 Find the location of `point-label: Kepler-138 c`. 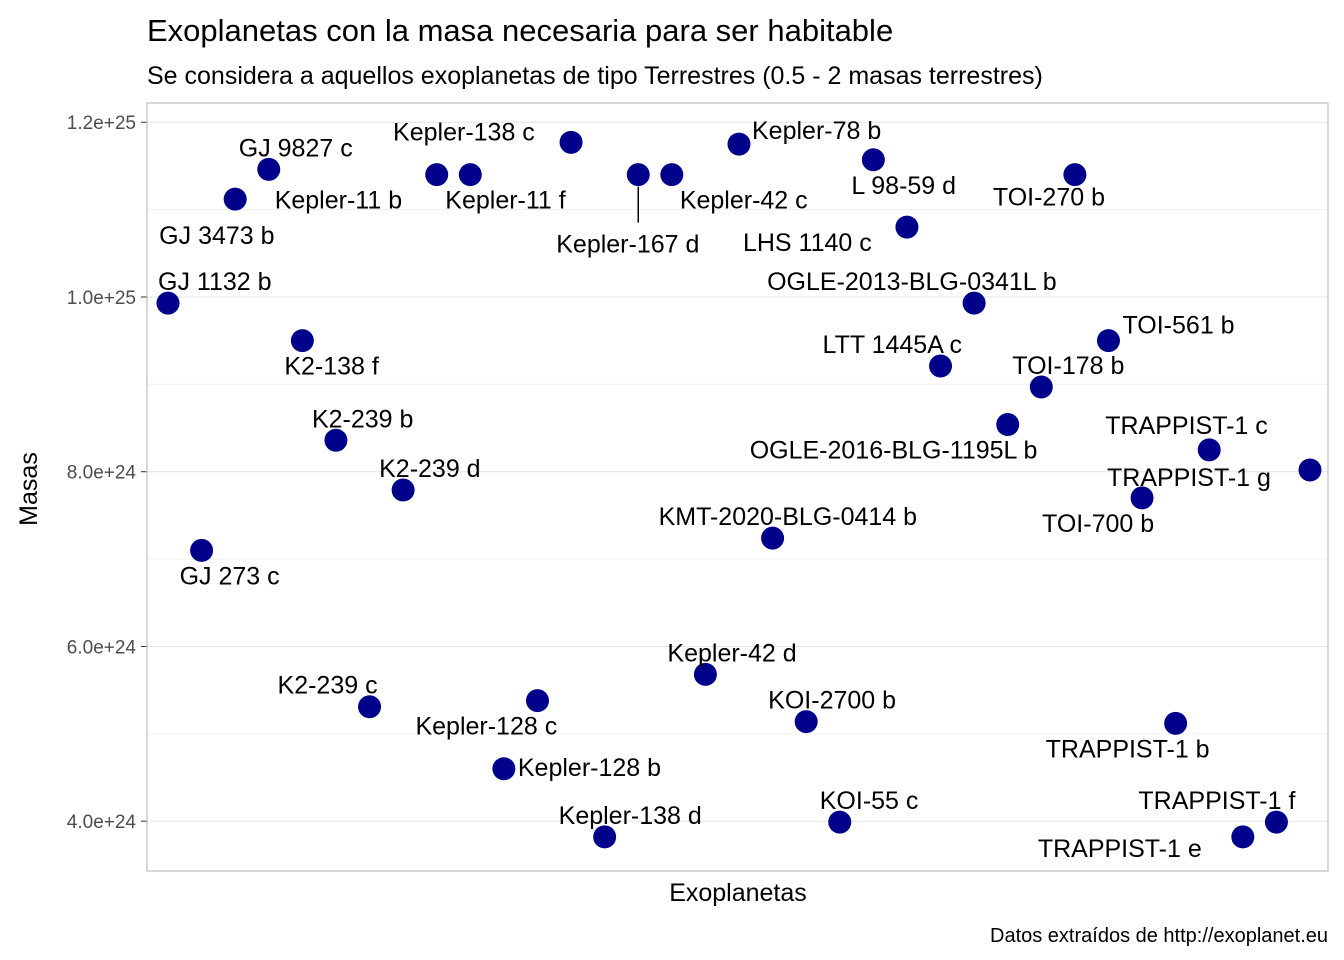

point-label: Kepler-138 c is located at coordinates (464, 132).